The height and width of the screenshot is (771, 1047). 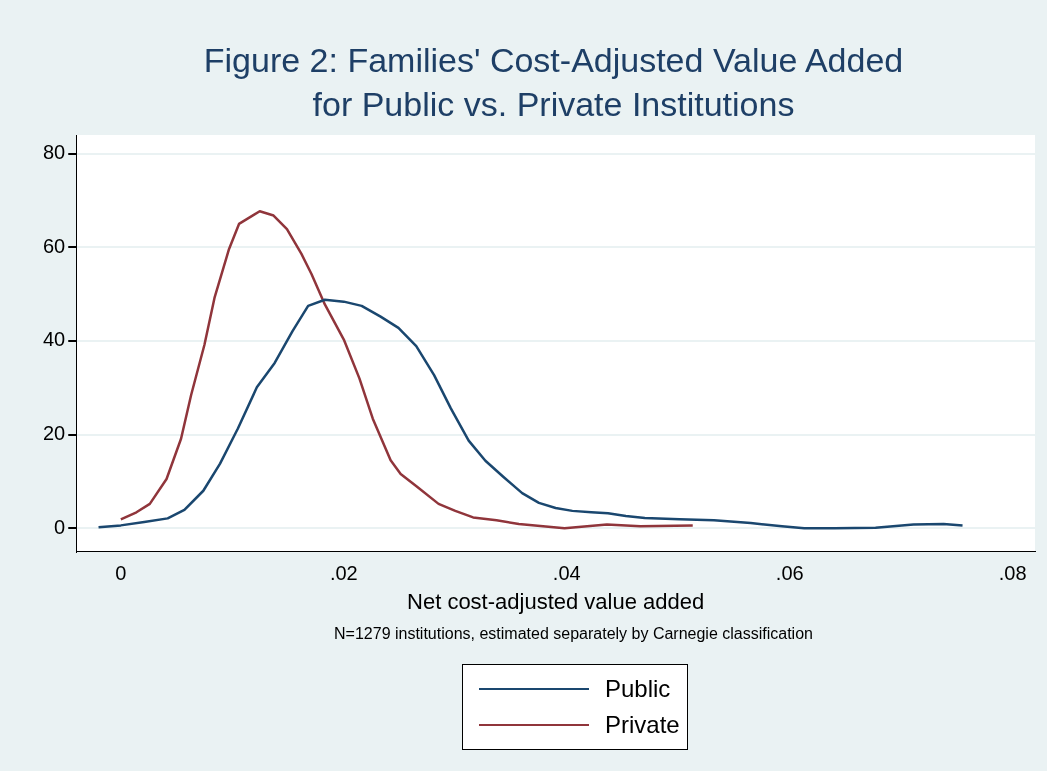 What do you see at coordinates (121, 573) in the screenshot?
I see `x-tick-label: 0` at bounding box center [121, 573].